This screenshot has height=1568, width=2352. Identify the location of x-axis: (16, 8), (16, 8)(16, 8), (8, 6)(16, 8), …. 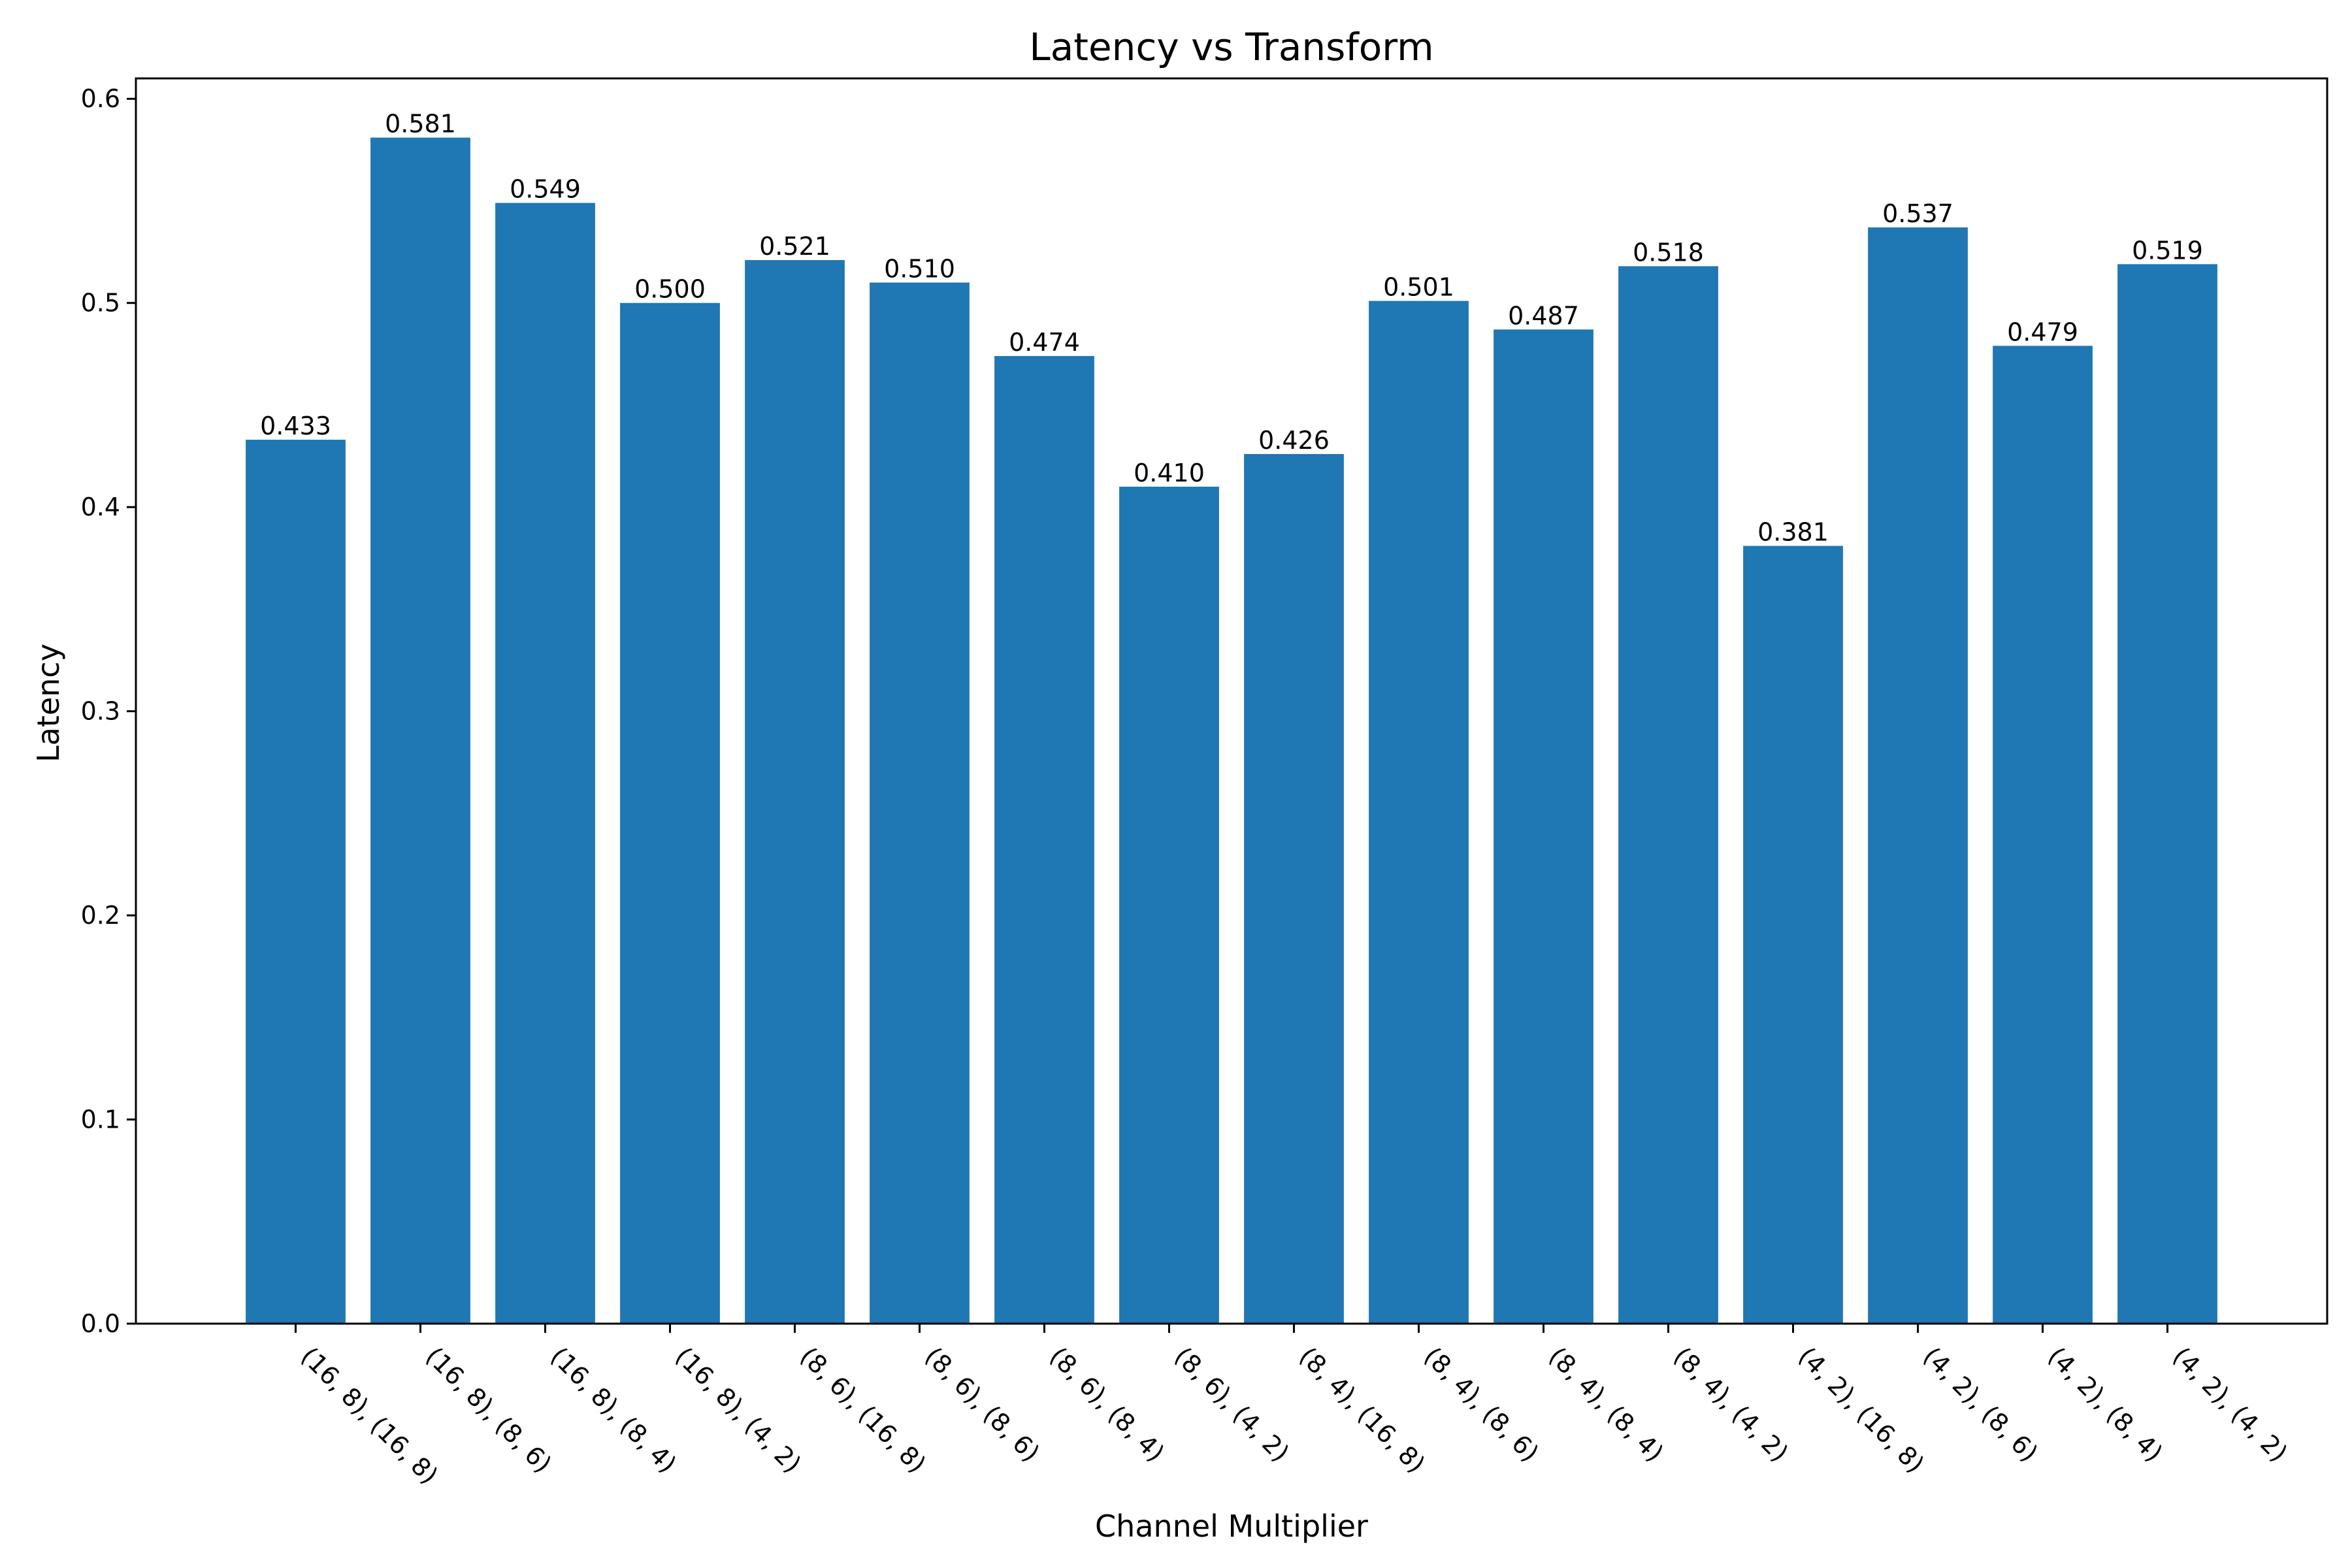
(1293, 1407).